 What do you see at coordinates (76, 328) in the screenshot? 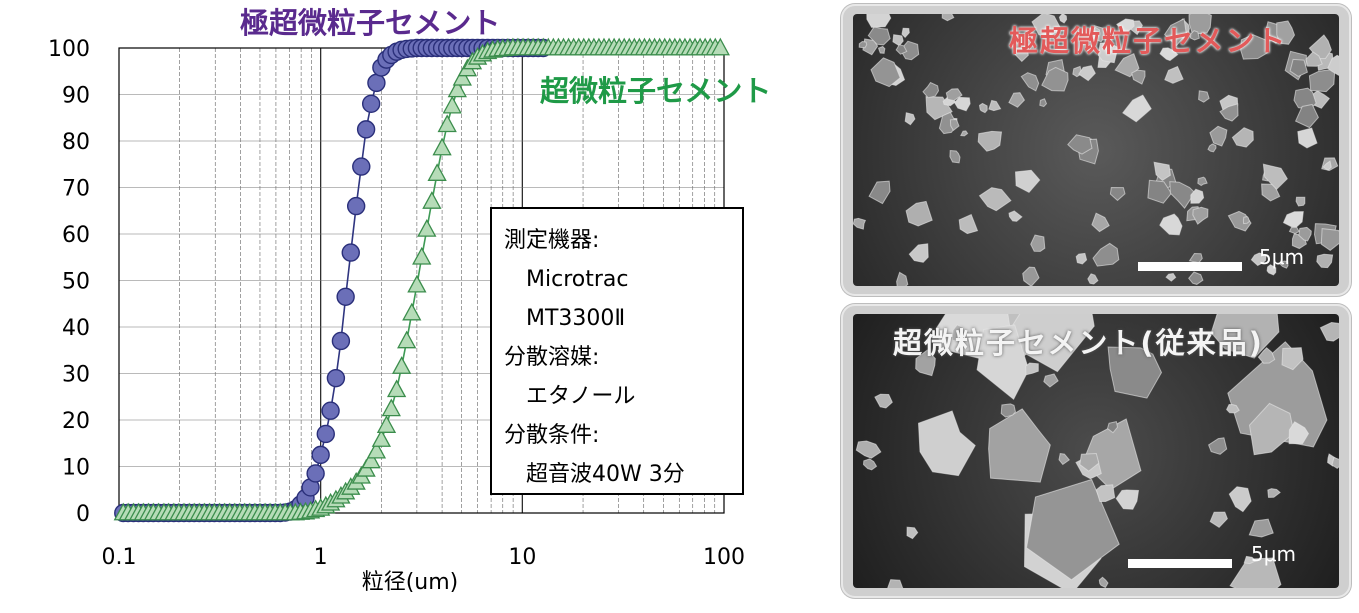
I see `y-tick-label: 40` at bounding box center [76, 328].